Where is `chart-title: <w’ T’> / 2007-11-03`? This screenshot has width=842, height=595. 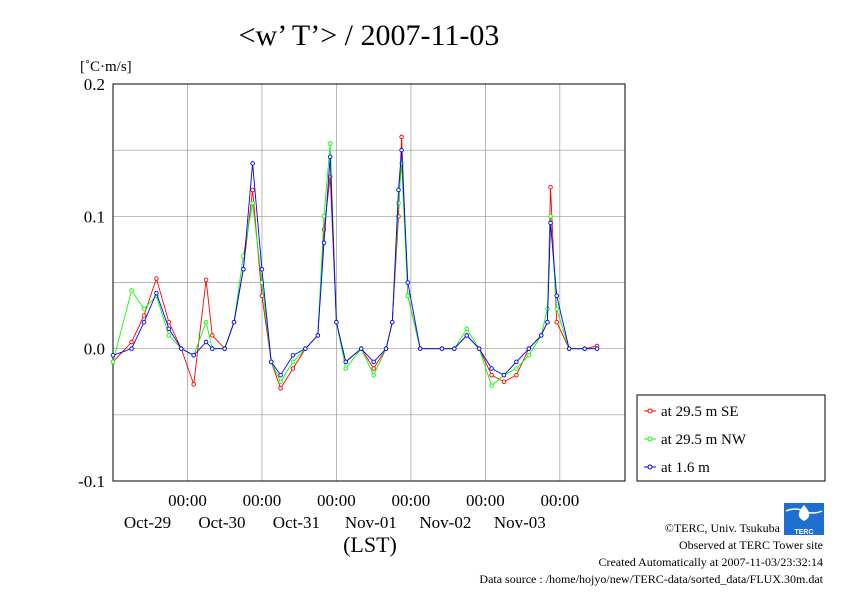
chart-title: <w’ T’> / 2007-11-03 is located at coordinates (369, 35).